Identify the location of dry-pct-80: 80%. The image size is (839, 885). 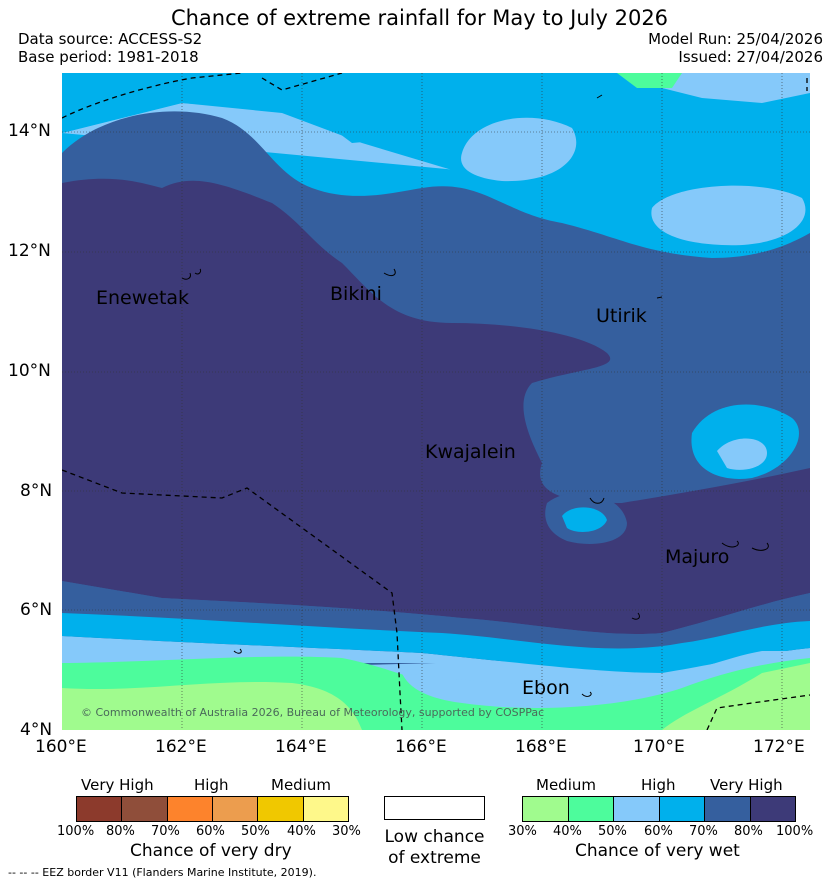
(120, 831).